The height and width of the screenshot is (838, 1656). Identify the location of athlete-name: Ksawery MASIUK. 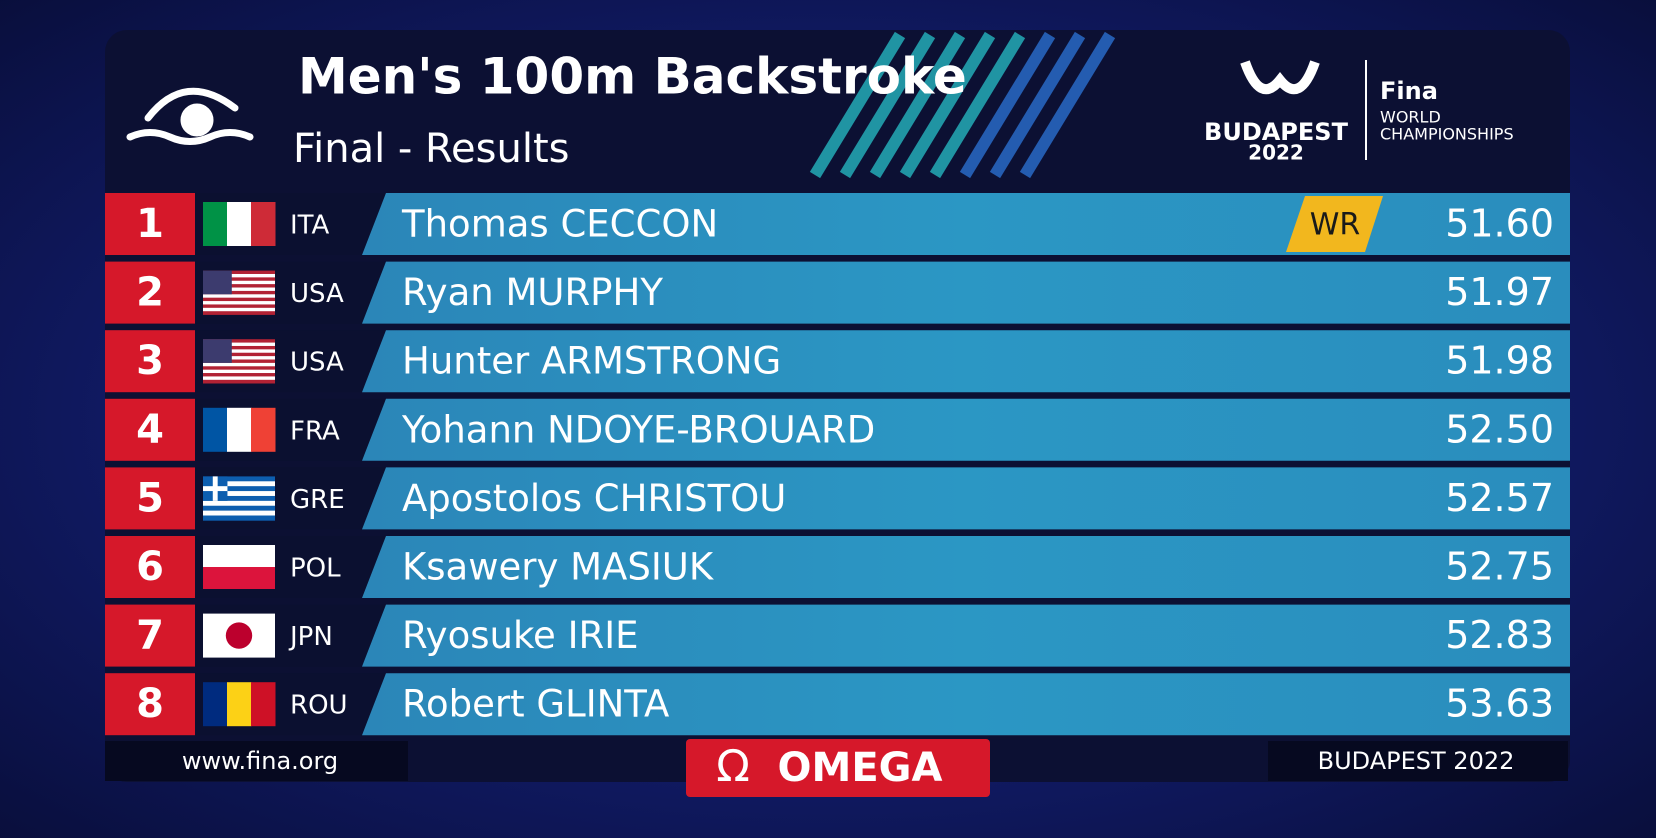
(558, 567).